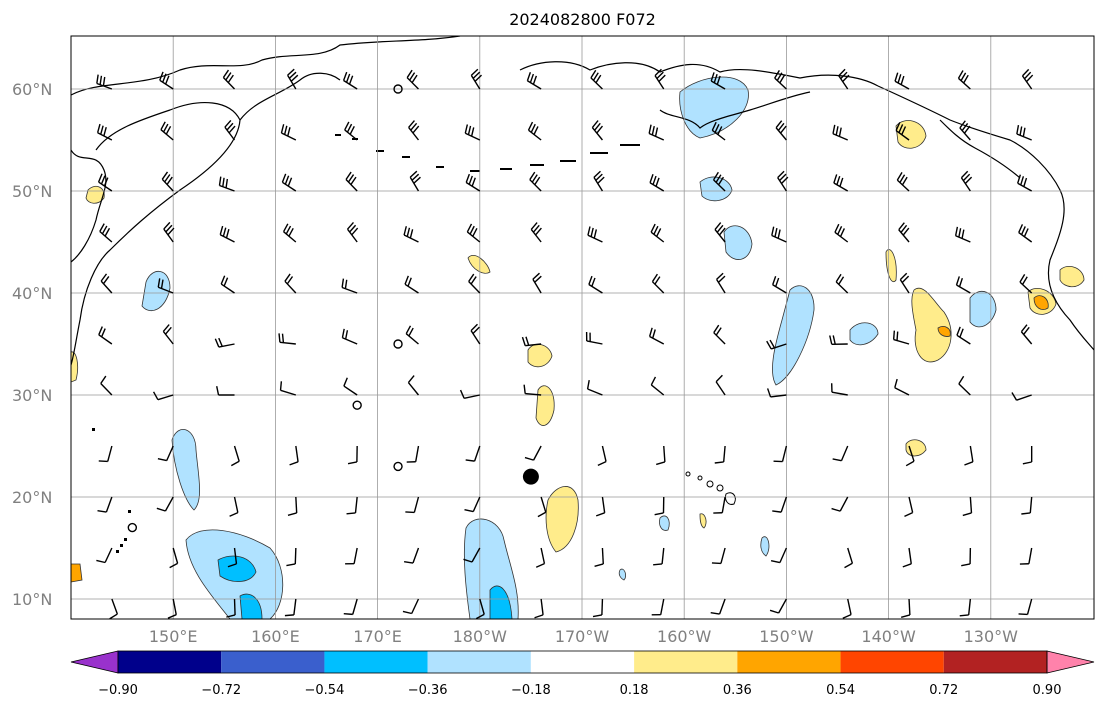  What do you see at coordinates (32, 293) in the screenshot?
I see `lat-label-2: 40°N` at bounding box center [32, 293].